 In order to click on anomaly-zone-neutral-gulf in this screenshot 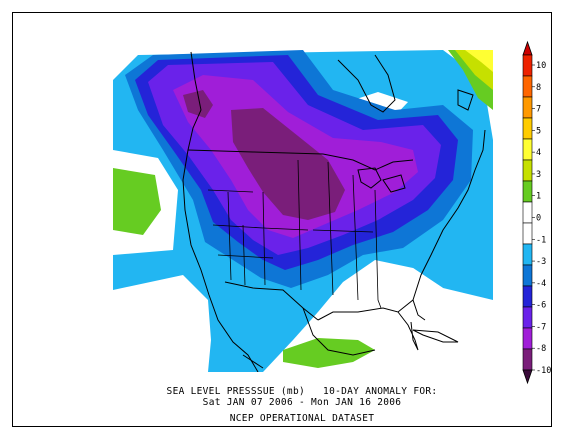, I will do `click(368, 309)`.